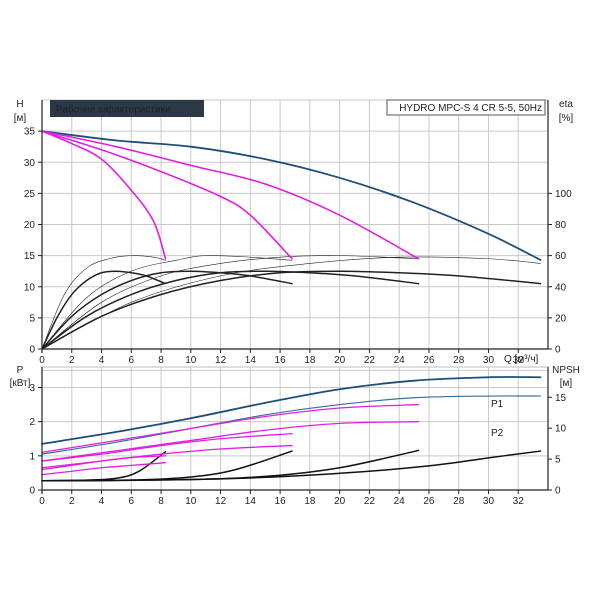 This screenshot has width=600, height=605. I want to click on power-axis-name: P, so click(20, 370).